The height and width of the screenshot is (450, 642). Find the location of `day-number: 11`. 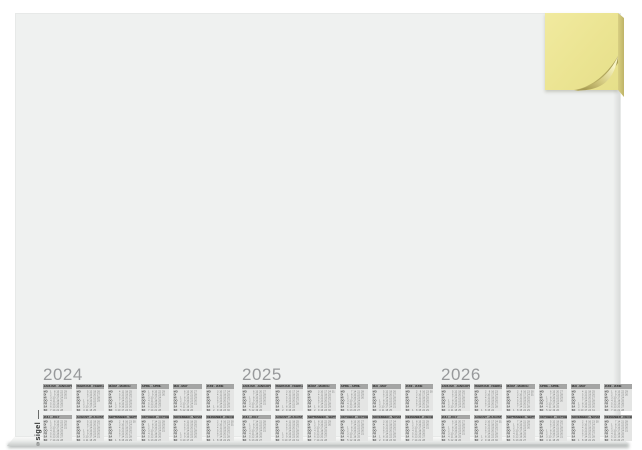

day-number: 11 is located at coordinates (184, 406).